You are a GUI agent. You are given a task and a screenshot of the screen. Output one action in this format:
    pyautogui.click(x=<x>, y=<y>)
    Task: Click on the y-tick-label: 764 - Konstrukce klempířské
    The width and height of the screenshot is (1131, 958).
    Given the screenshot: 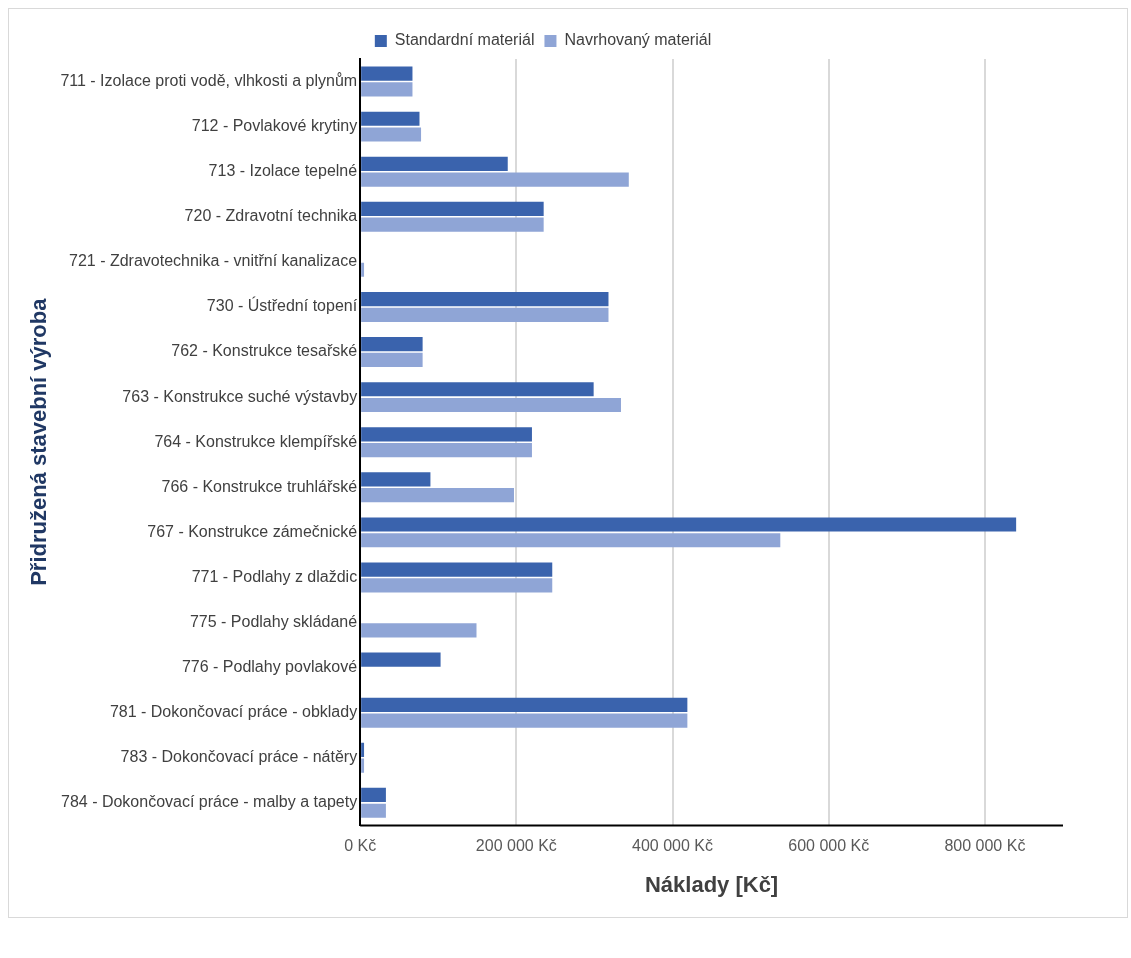 What is the action you would take?
    pyautogui.click(x=256, y=441)
    